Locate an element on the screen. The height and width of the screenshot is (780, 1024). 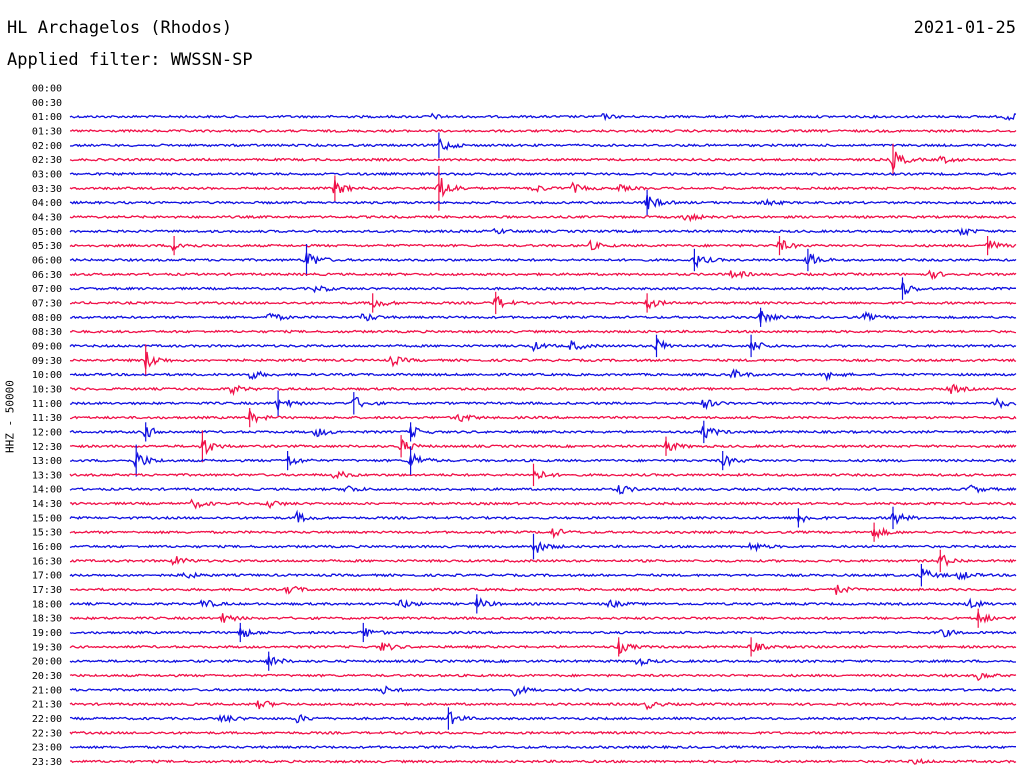
row-time-label: 00:30 is located at coordinates (47, 103).